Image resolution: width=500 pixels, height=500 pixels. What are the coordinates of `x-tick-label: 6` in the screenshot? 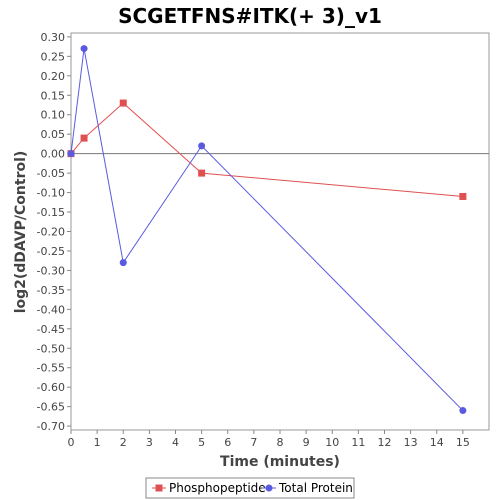 It's located at (227, 442).